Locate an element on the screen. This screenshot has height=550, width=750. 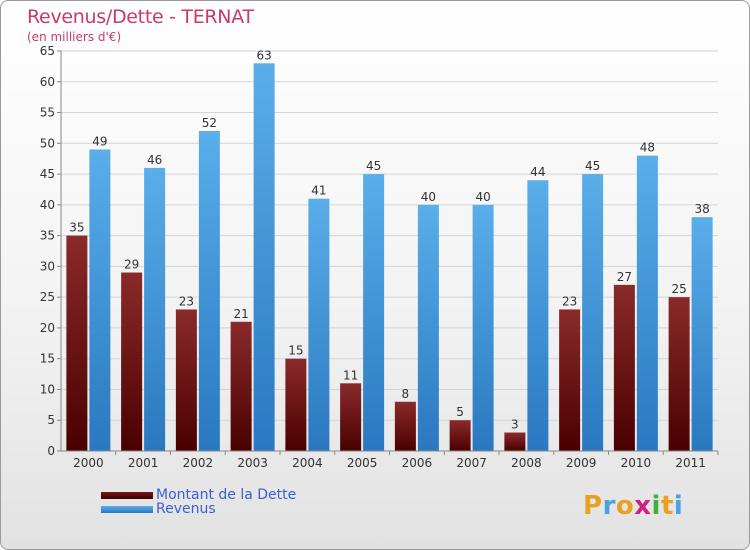
y-tick-label: 60 is located at coordinates (47, 82).